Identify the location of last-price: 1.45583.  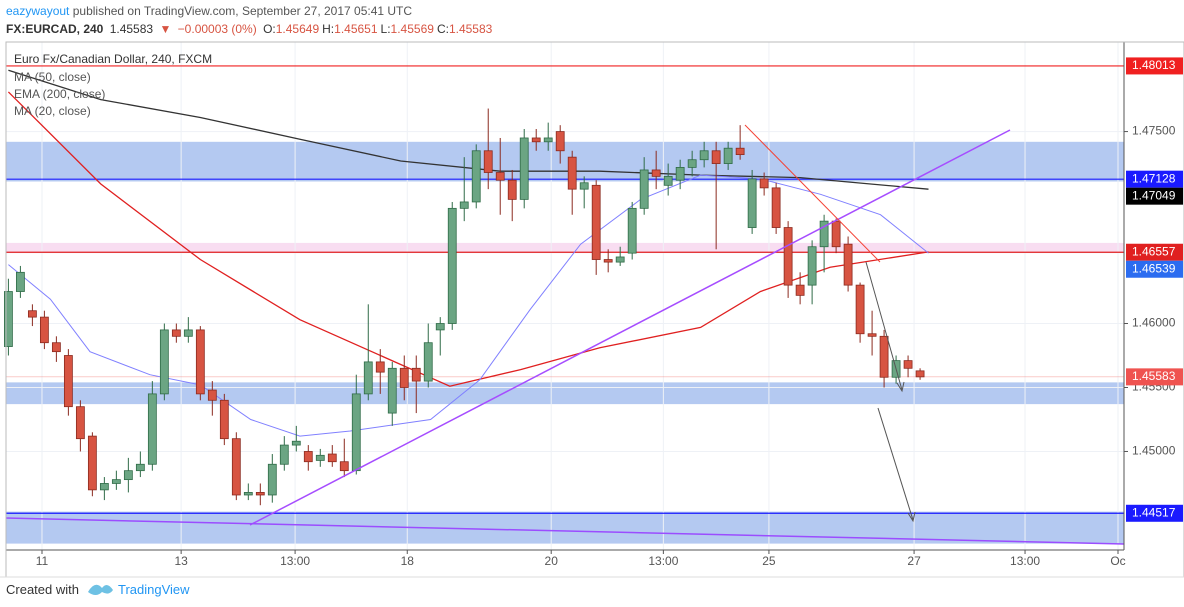
(131, 29).